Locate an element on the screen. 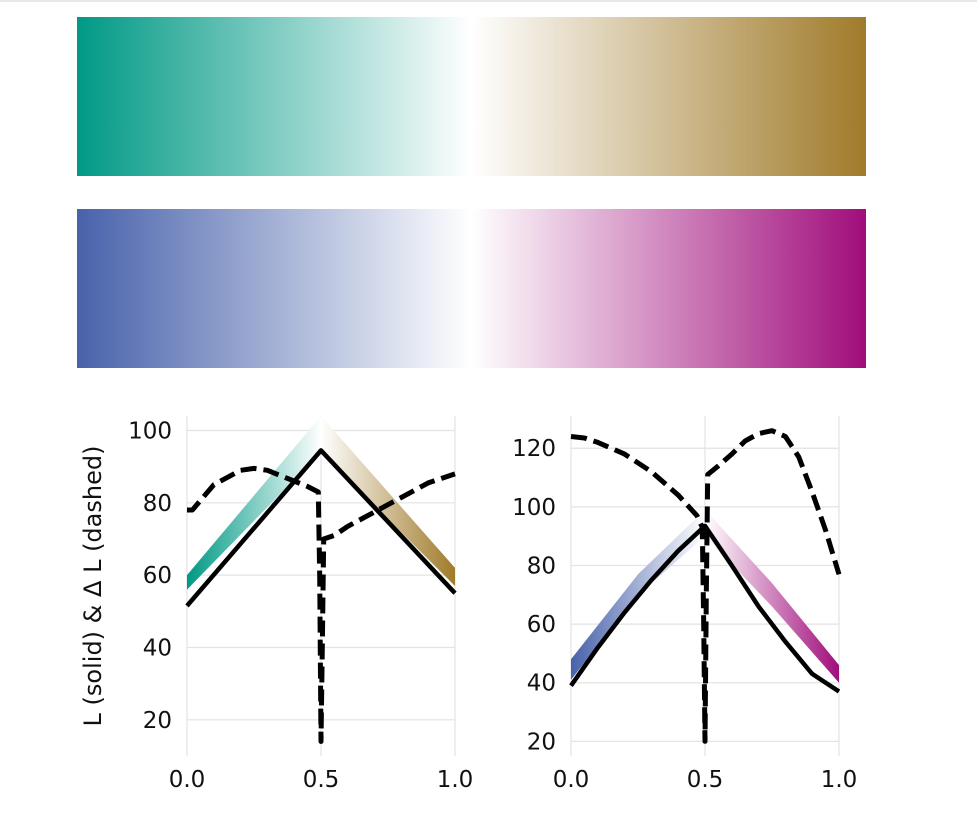 The image size is (977, 817). lightness-band is located at coordinates (705, 596).